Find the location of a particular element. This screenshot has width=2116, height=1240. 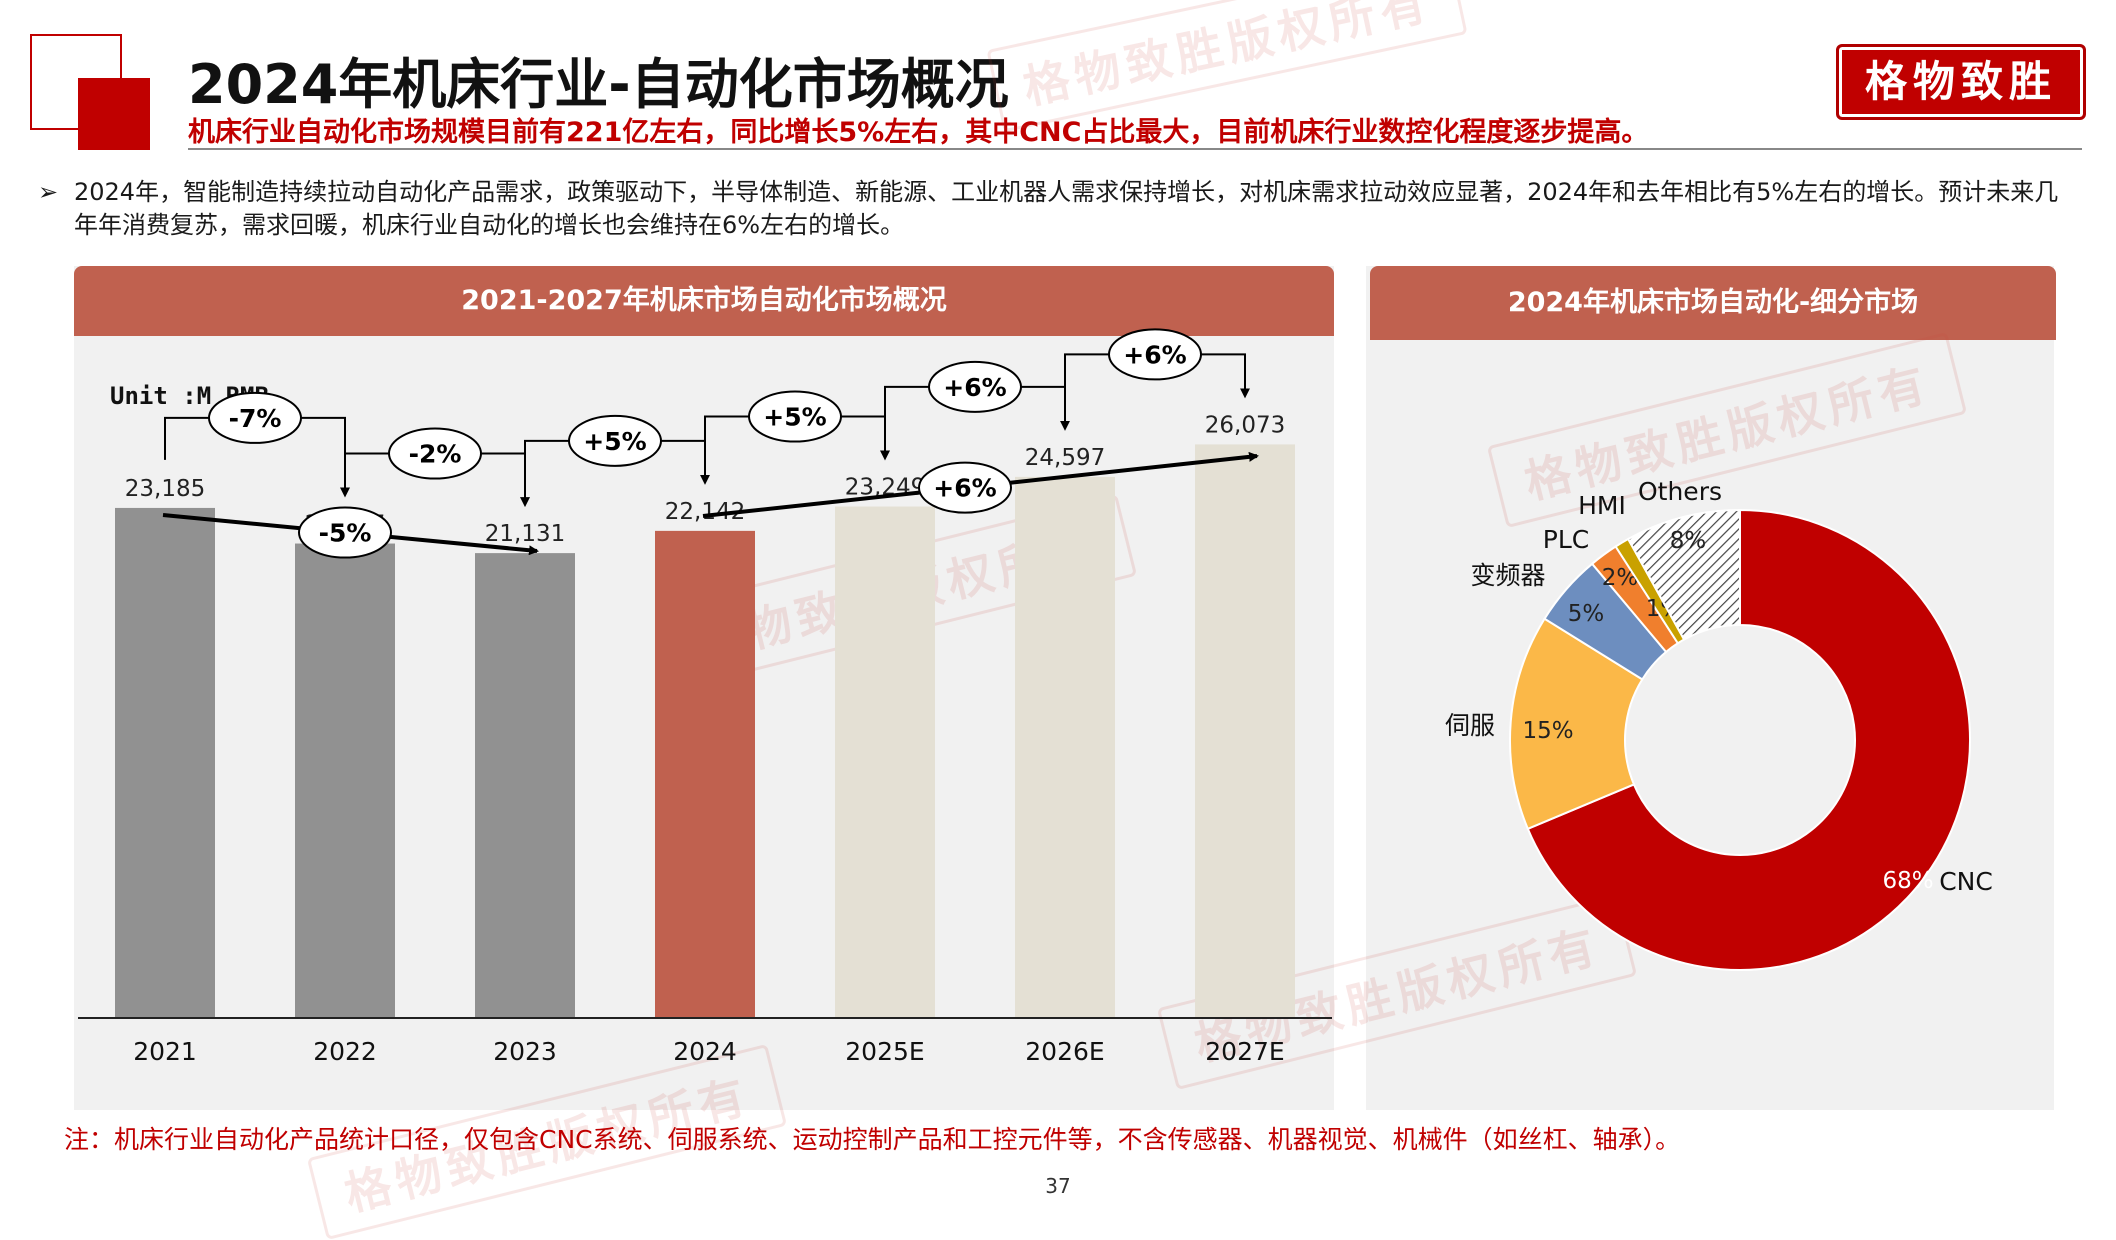

growth-label: -2% is located at coordinates (435, 454).